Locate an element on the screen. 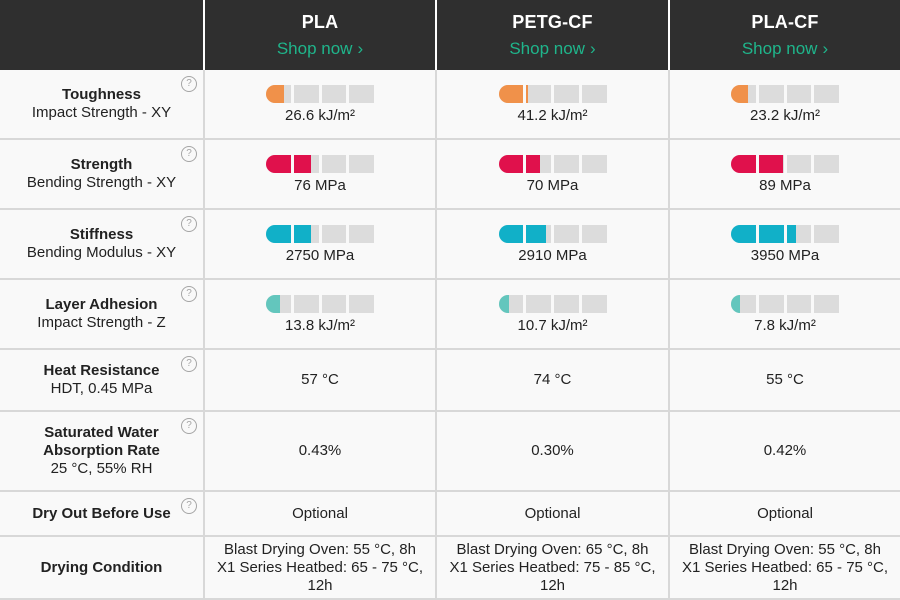  value-cell: 2750 MPa is located at coordinates (321, 245).